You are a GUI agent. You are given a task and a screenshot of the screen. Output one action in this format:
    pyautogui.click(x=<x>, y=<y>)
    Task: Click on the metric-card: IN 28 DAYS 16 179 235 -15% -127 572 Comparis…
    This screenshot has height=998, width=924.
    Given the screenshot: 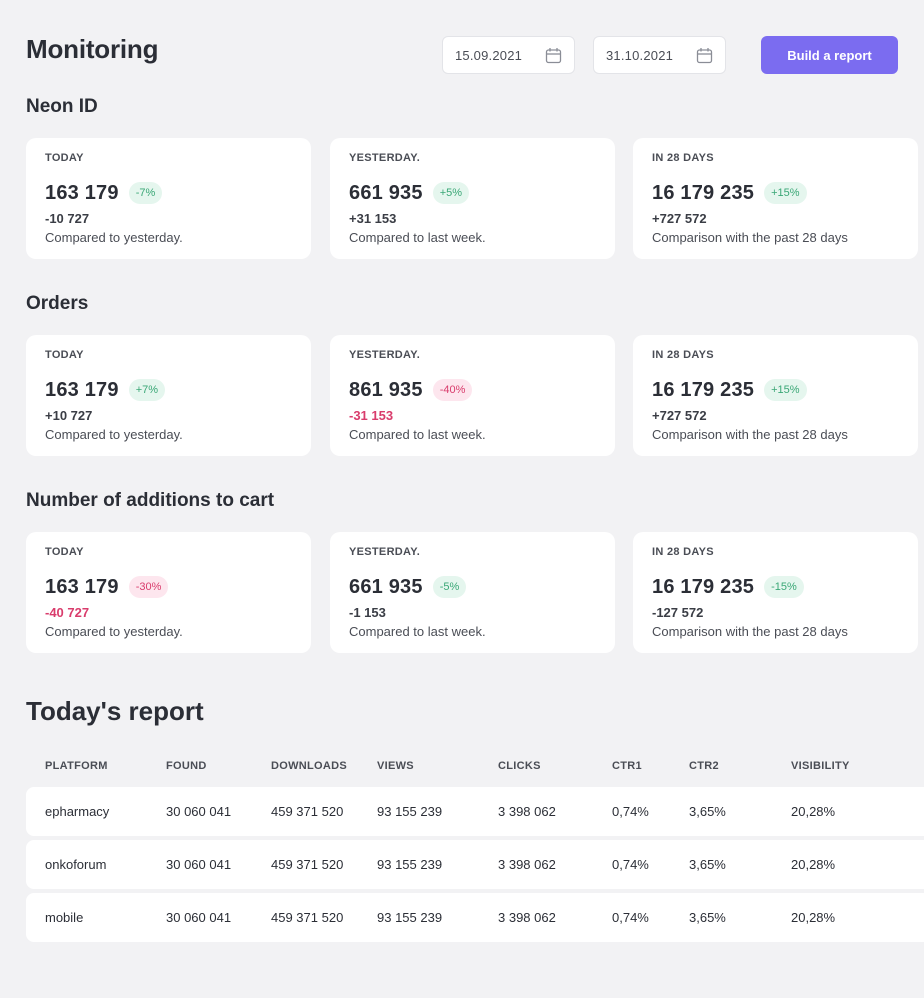 What is the action you would take?
    pyautogui.click(x=775, y=592)
    